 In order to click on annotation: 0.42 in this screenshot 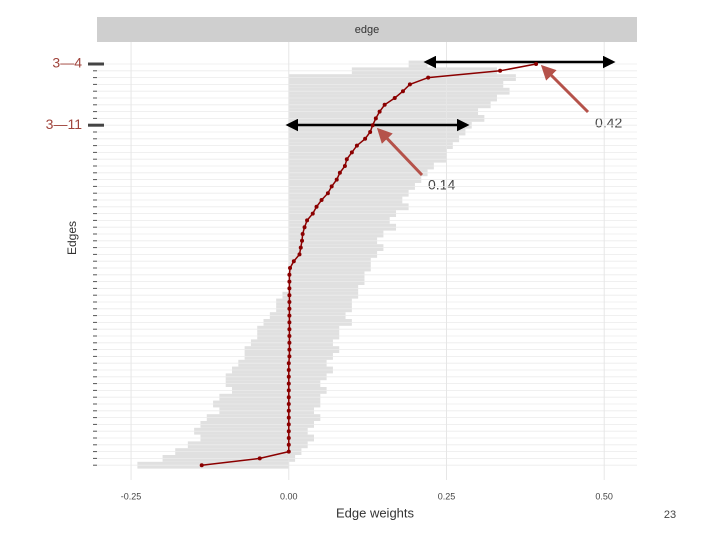, I will do `click(608, 123)`.